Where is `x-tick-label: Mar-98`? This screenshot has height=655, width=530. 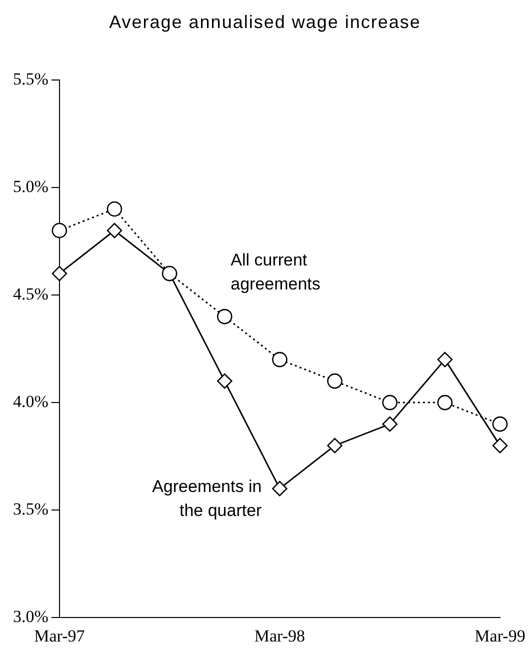 x-tick-label: Mar-98 is located at coordinates (280, 636).